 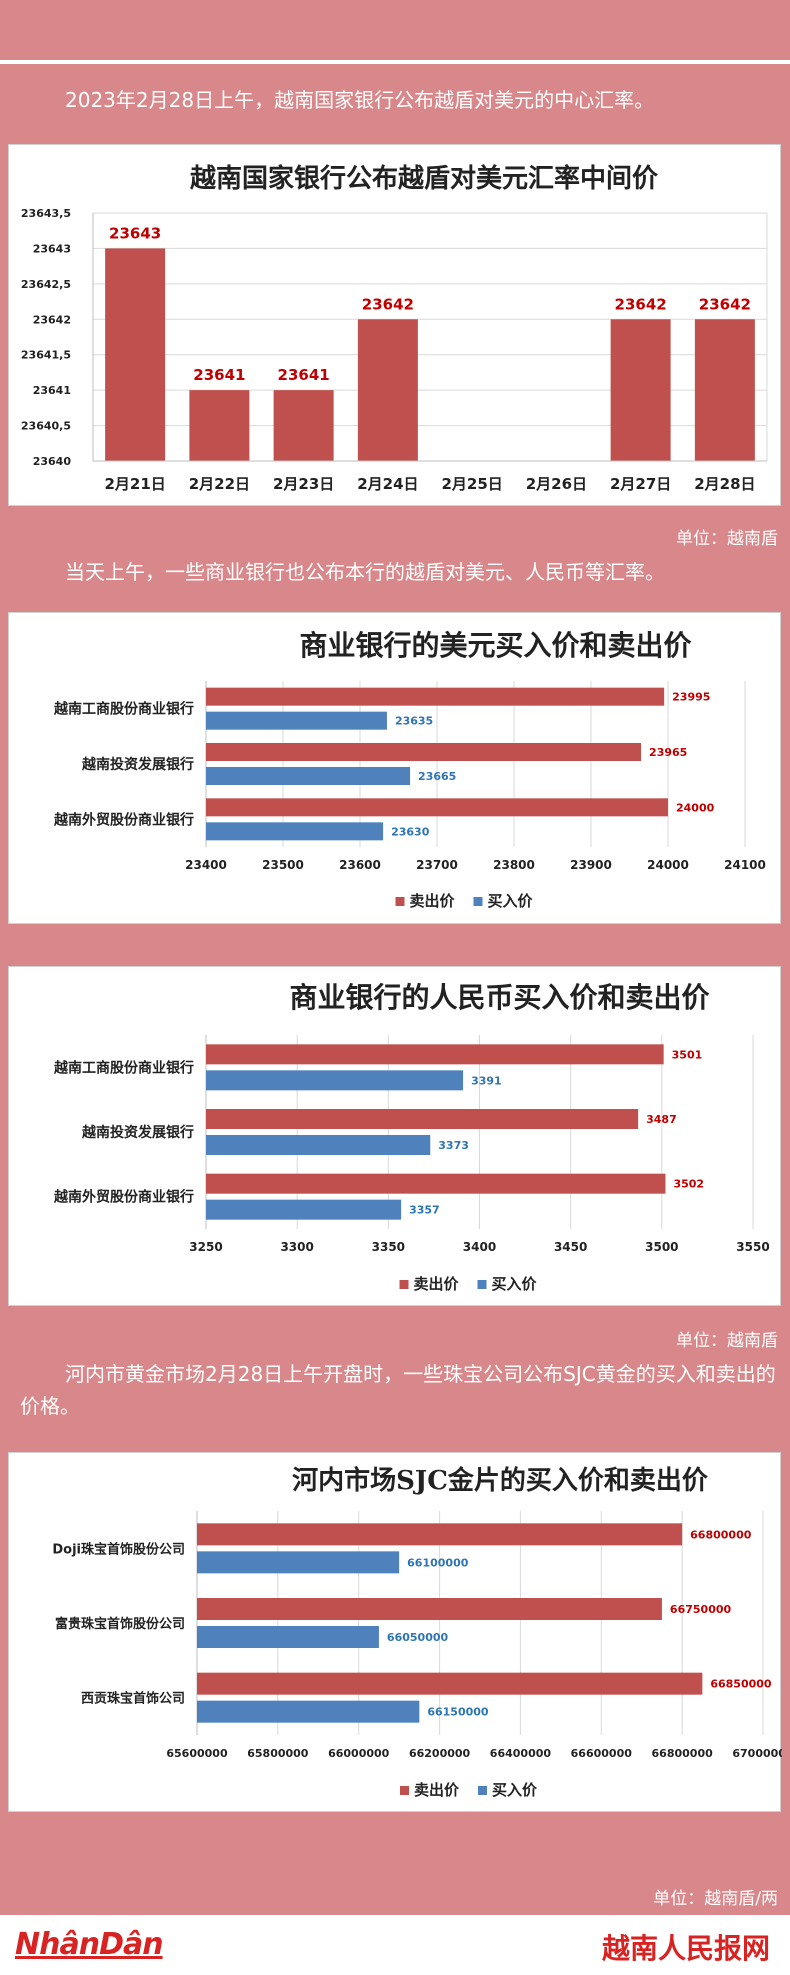 I want to click on footer: NhânDân 越南人民报网, so click(x=395, y=1945).